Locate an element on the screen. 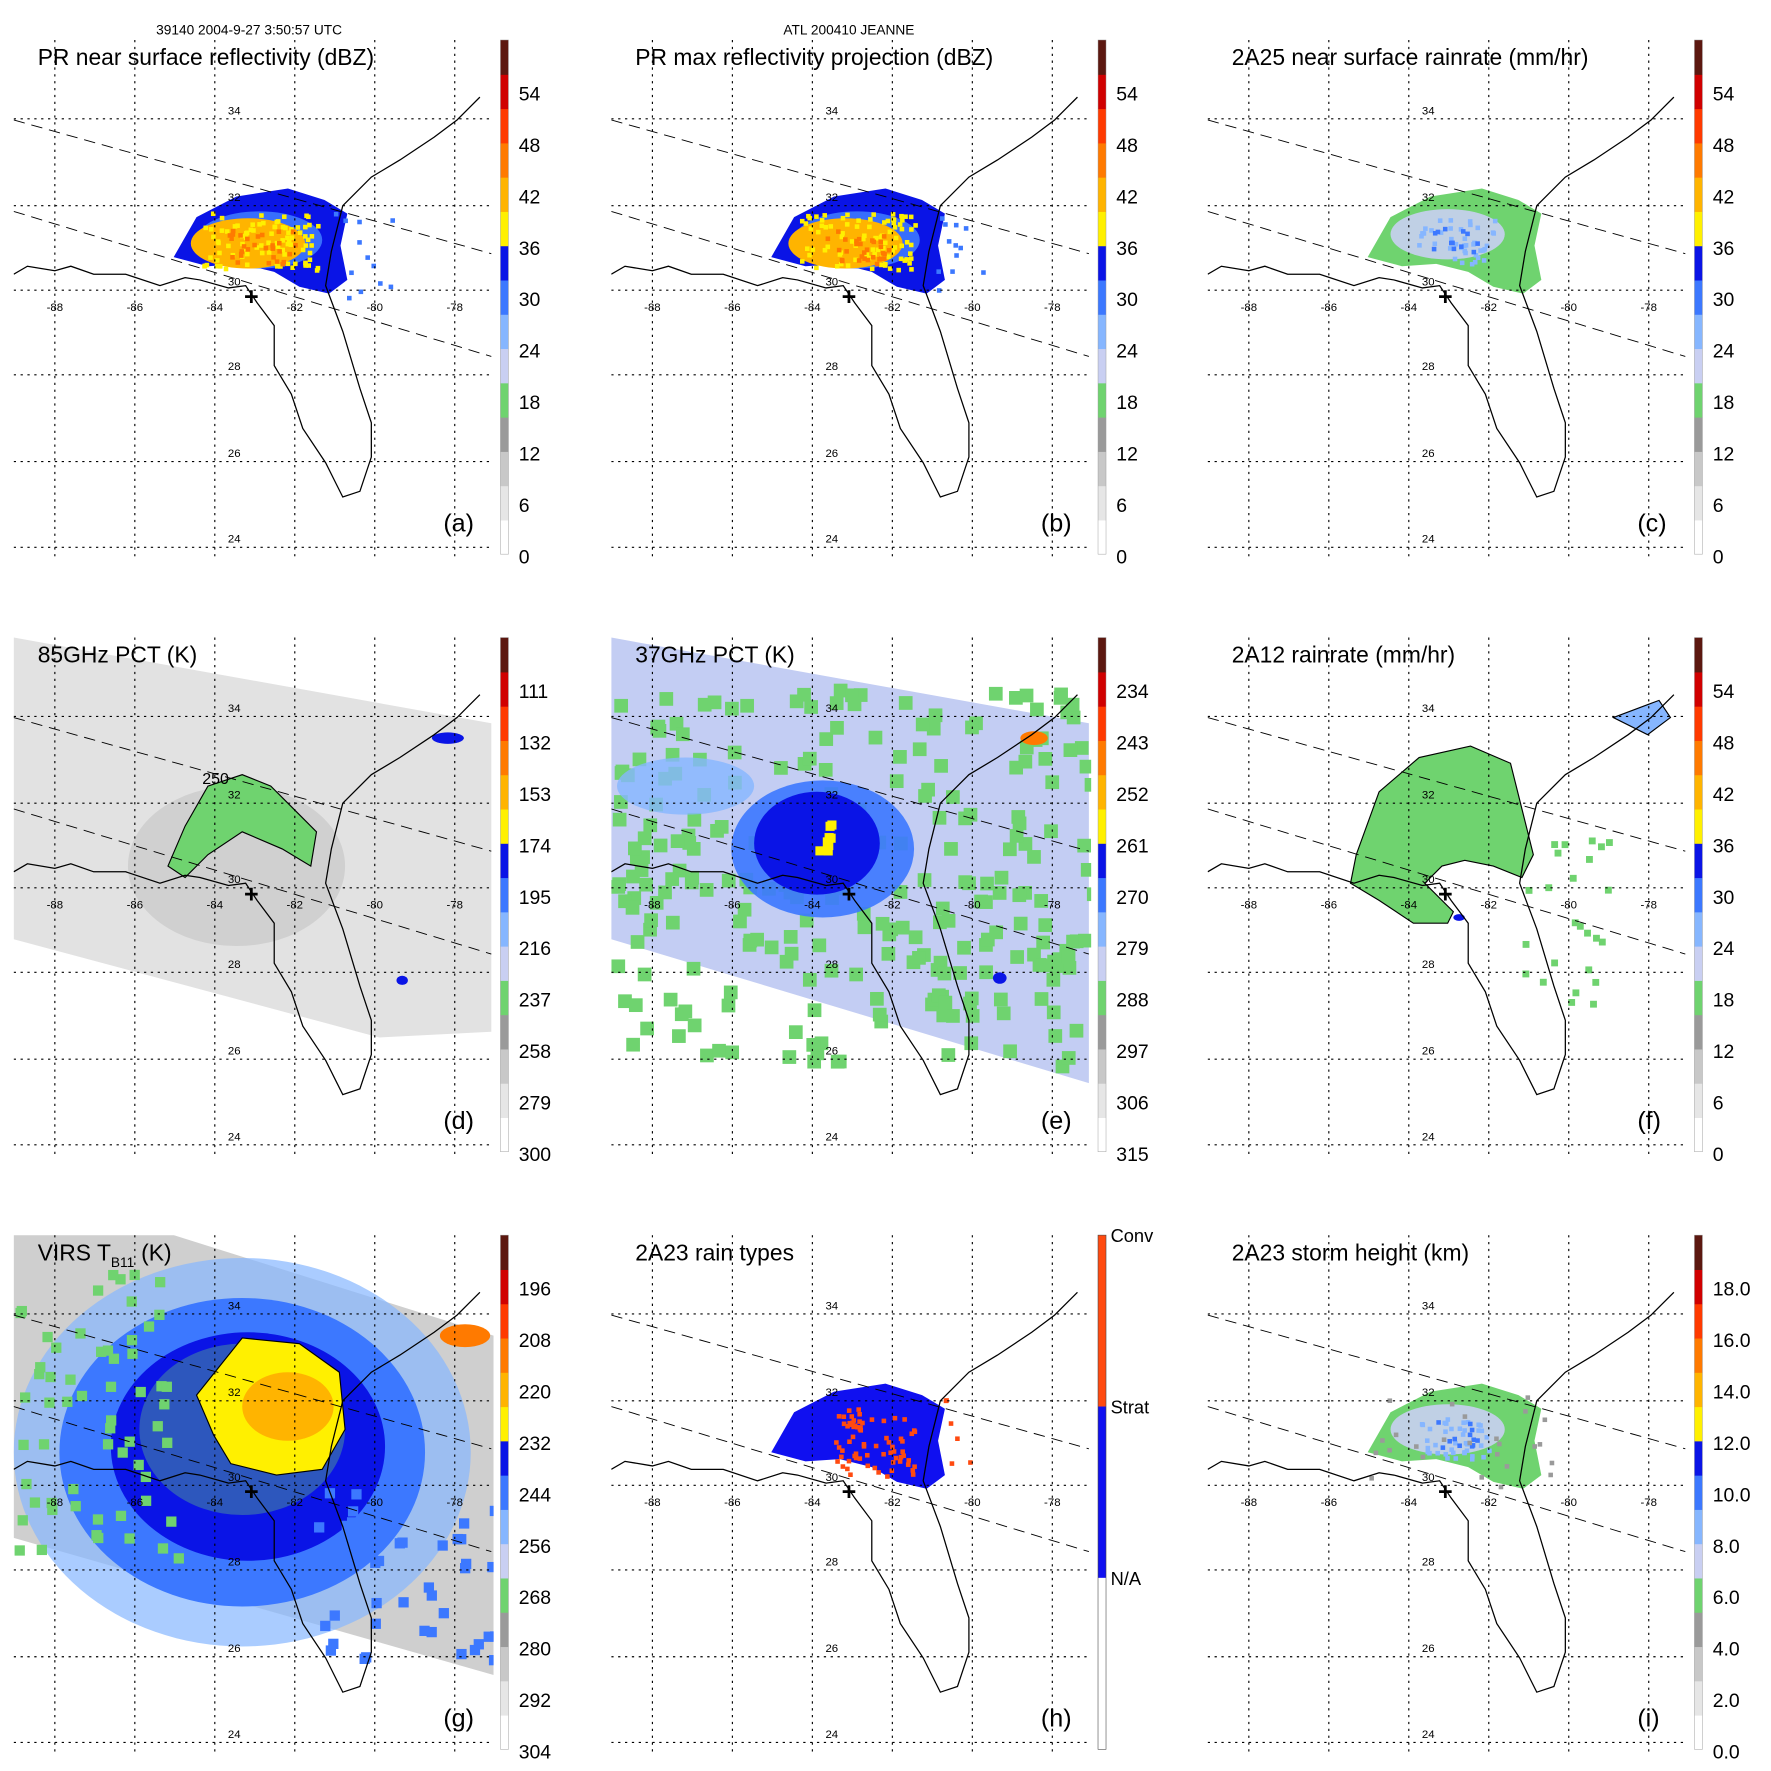 This screenshot has height=1771, width=1771. colorbar: Conv Strat N/A is located at coordinates (1125, 1487).